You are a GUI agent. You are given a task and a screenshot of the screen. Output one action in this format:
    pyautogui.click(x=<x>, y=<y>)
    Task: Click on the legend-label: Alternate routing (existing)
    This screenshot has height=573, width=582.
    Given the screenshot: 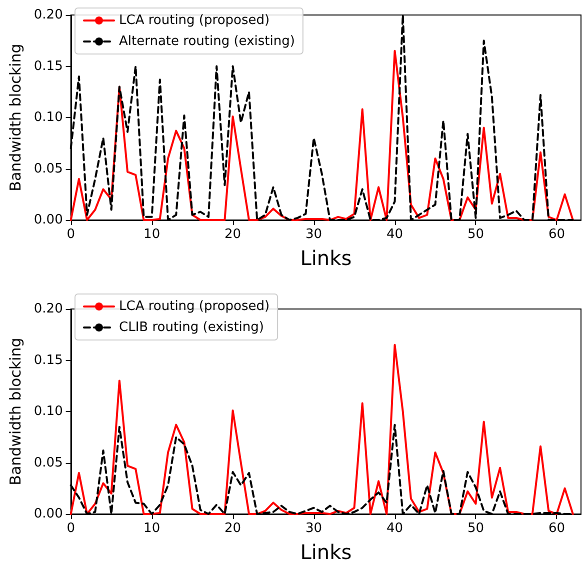 What is the action you would take?
    pyautogui.click(x=207, y=41)
    